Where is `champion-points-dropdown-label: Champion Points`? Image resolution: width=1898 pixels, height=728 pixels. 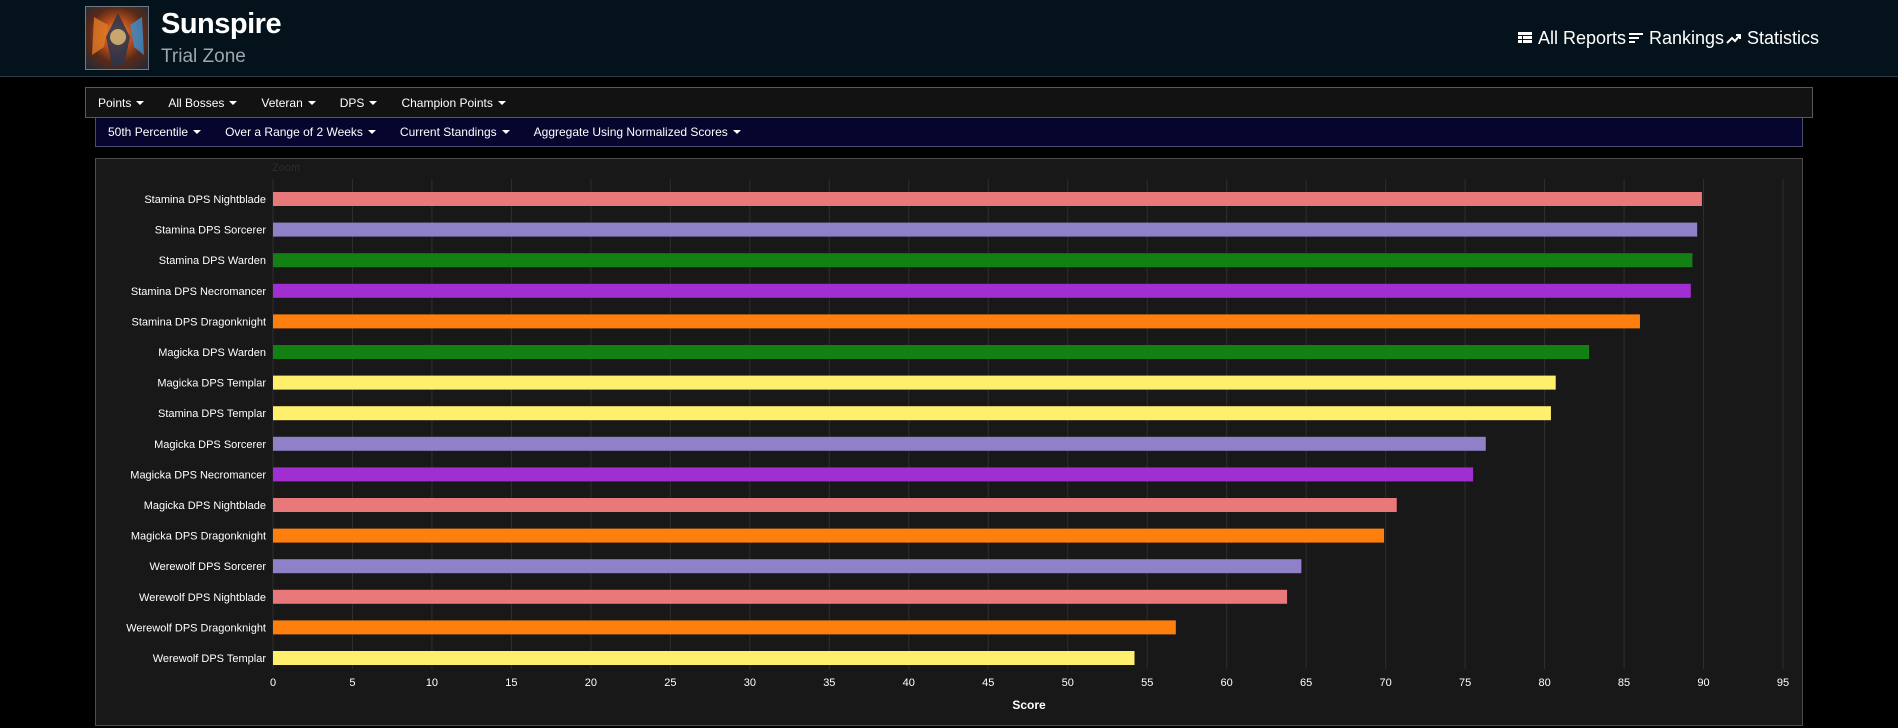 champion-points-dropdown-label: Champion Points is located at coordinates (447, 102).